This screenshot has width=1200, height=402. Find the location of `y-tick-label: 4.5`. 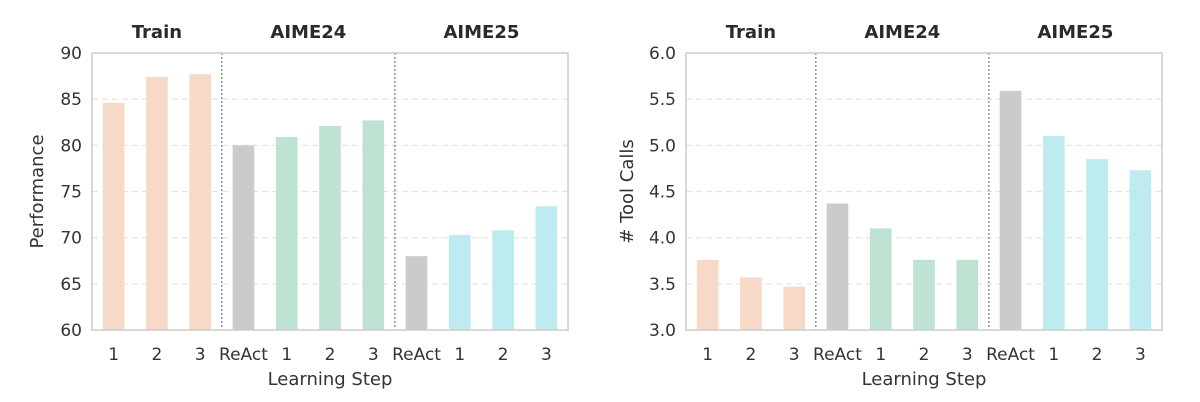

y-tick-label: 4.5 is located at coordinates (662, 193).